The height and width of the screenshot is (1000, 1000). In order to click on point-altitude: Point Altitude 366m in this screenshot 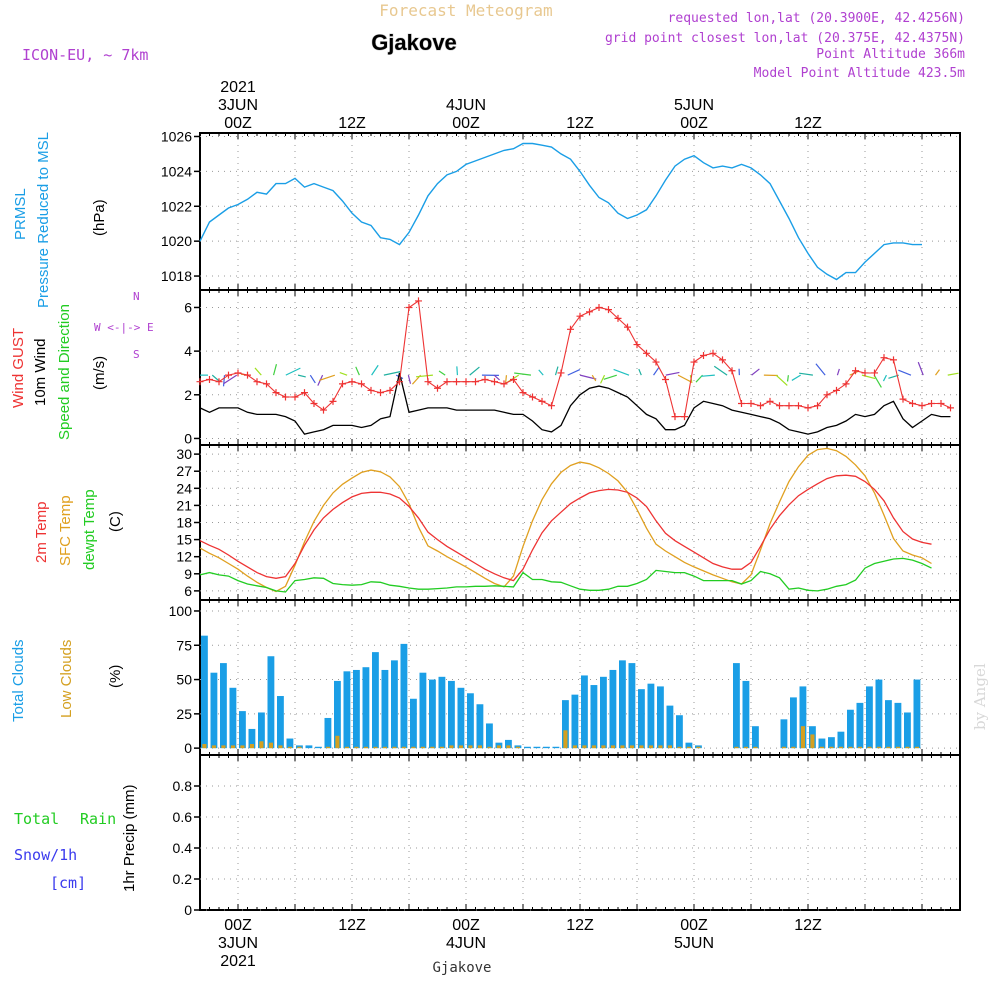, I will do `click(890, 54)`.